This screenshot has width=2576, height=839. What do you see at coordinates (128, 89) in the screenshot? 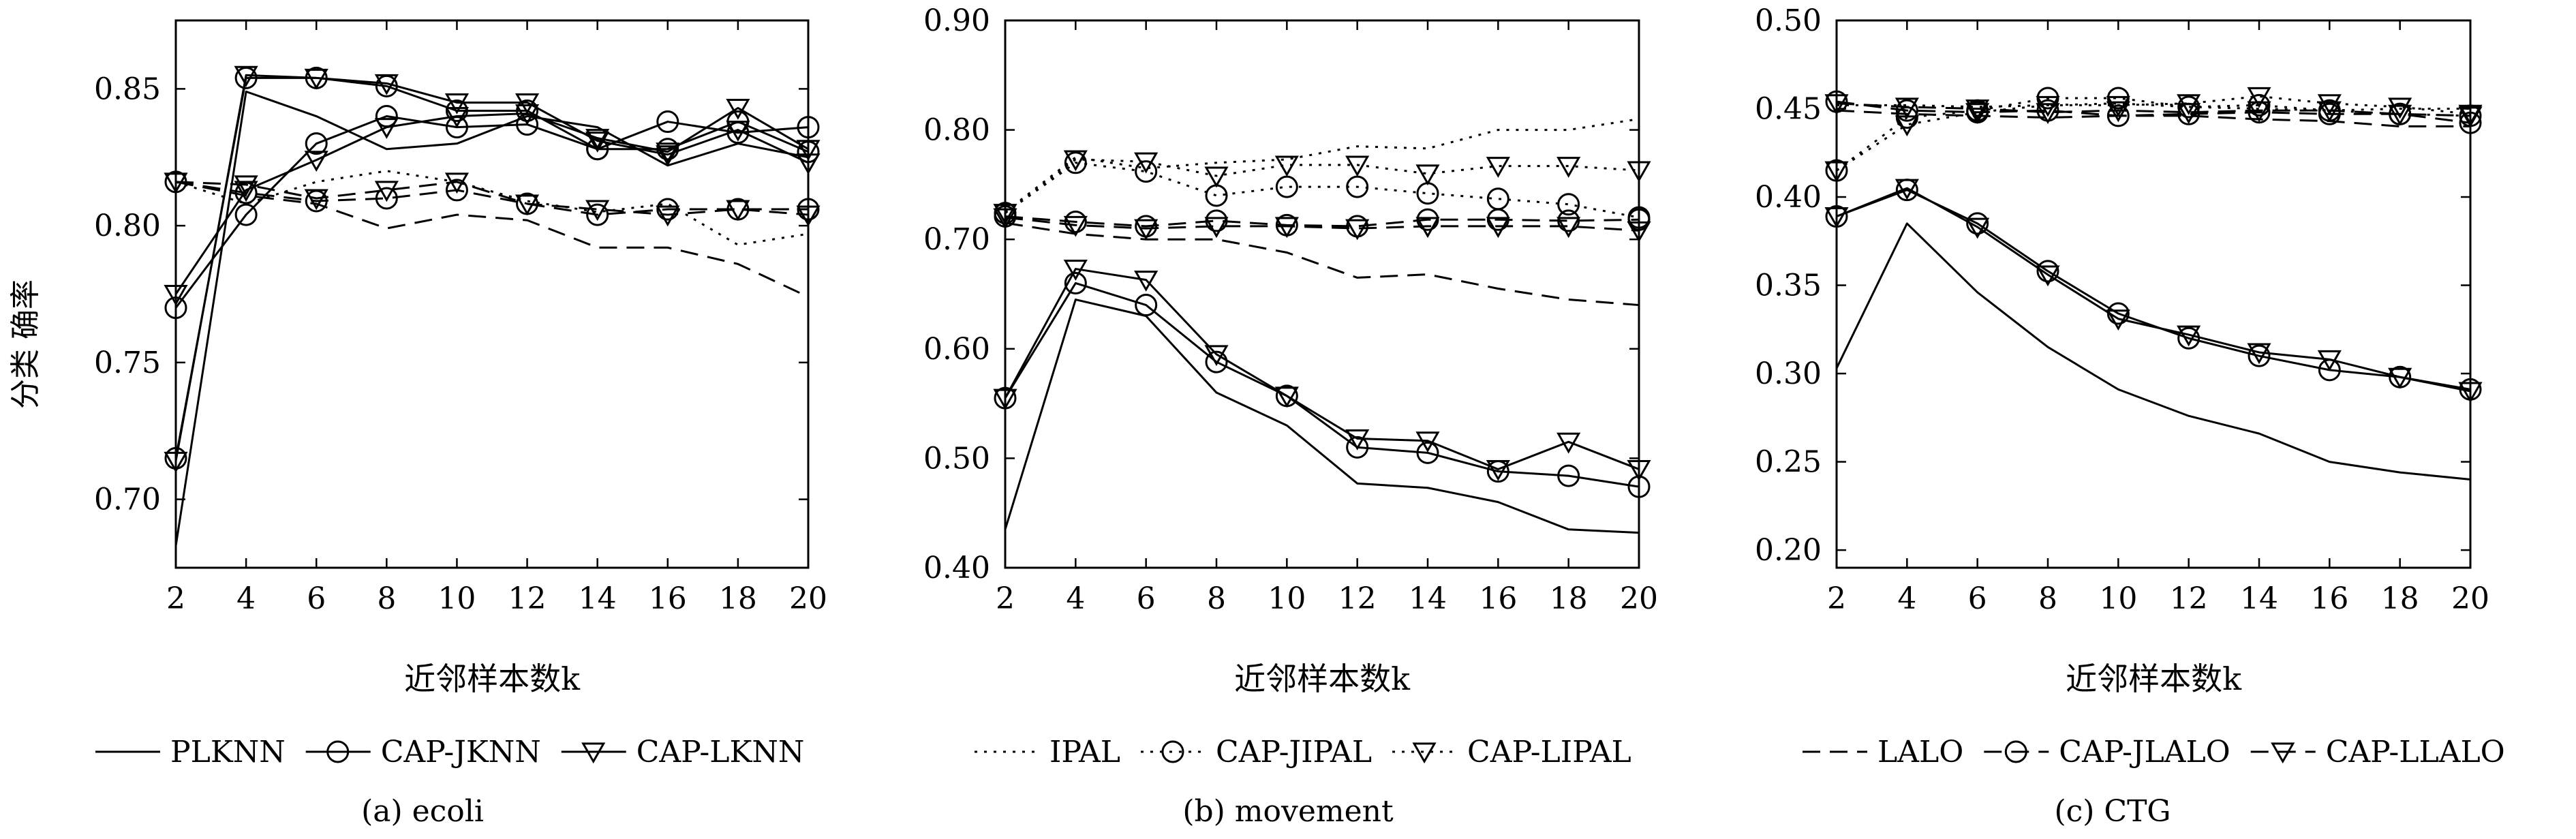
I see `y-tick-label: 0.85` at bounding box center [128, 89].